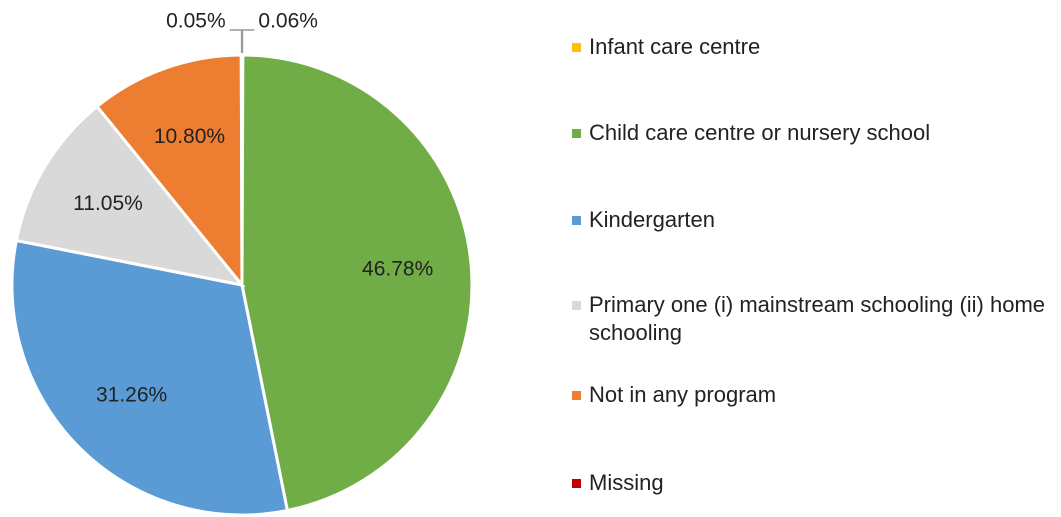 The width and height of the screenshot is (1061, 517). What do you see at coordinates (812, 483) in the screenshot?
I see `legend-item: Missing` at bounding box center [812, 483].